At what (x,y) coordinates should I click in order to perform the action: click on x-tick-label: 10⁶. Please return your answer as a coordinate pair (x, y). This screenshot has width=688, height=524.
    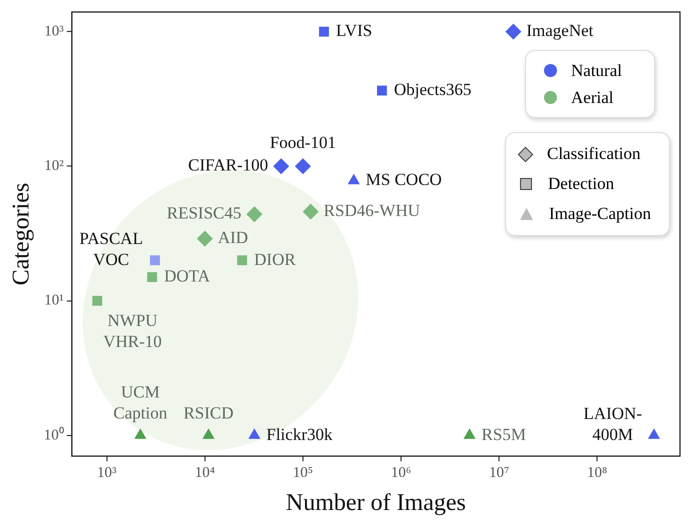
    Looking at the image, I should click on (401, 473).